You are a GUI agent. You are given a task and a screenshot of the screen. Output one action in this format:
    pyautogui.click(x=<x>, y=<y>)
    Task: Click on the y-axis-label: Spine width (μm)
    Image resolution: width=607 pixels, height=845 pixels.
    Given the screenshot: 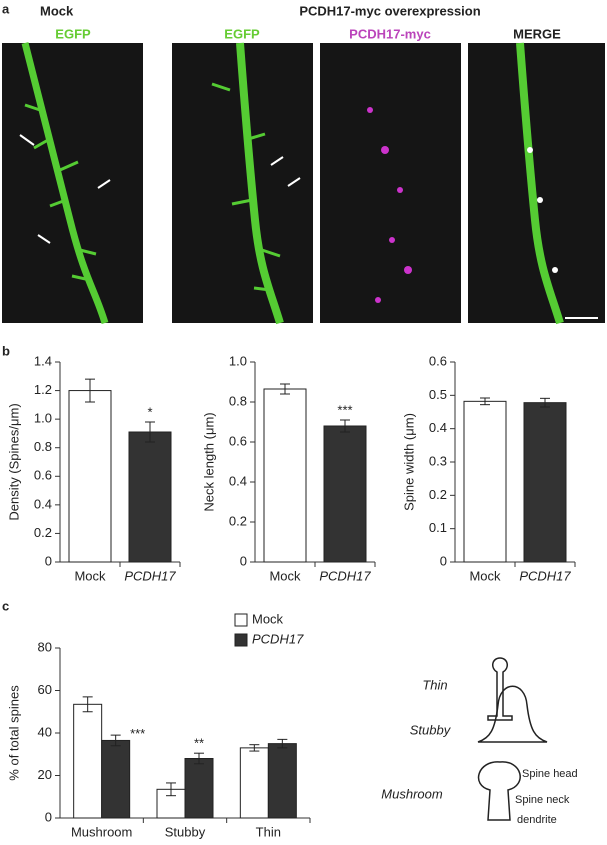 What is the action you would take?
    pyautogui.click(x=408, y=462)
    